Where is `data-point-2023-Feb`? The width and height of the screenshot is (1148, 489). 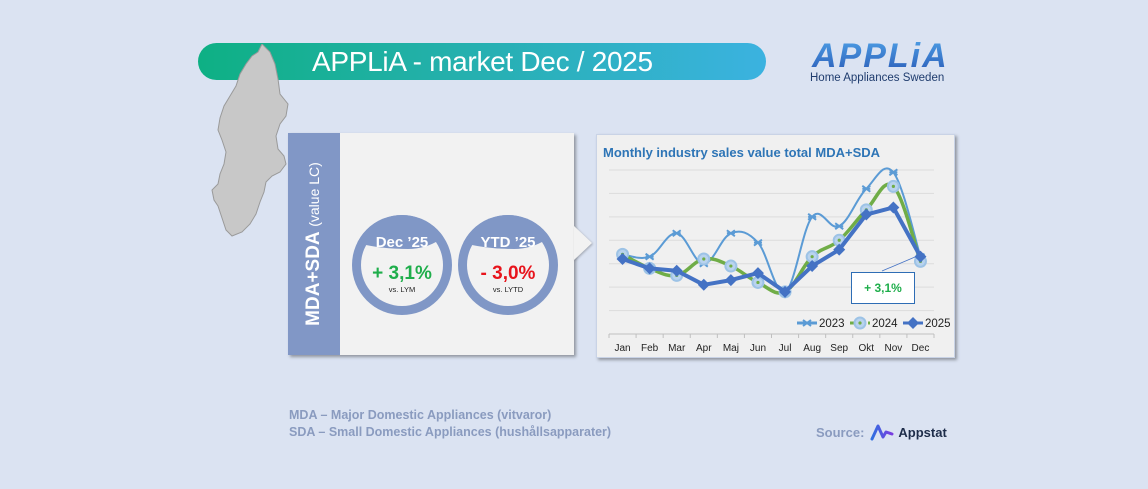
data-point-2023-Feb is located at coordinates (650, 256).